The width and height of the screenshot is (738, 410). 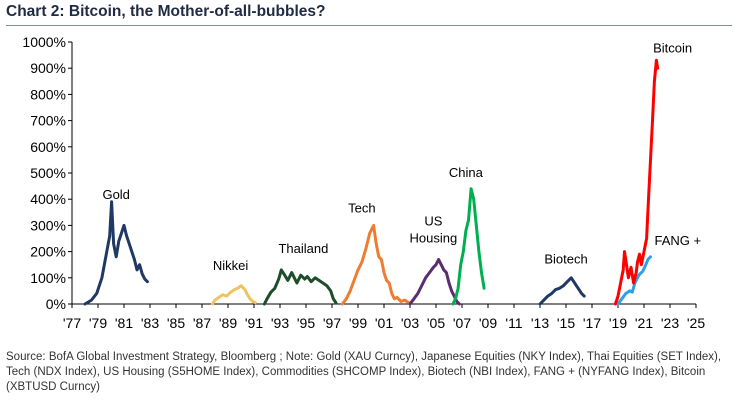 I want to click on x-tick-label: '89, so click(x=228, y=323).